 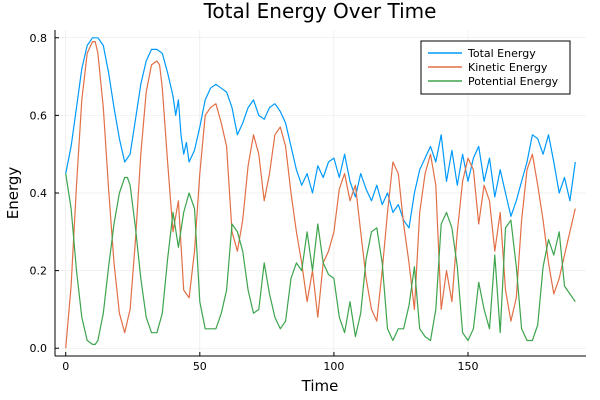 I want to click on x-tick-label: 100, so click(x=333, y=366).